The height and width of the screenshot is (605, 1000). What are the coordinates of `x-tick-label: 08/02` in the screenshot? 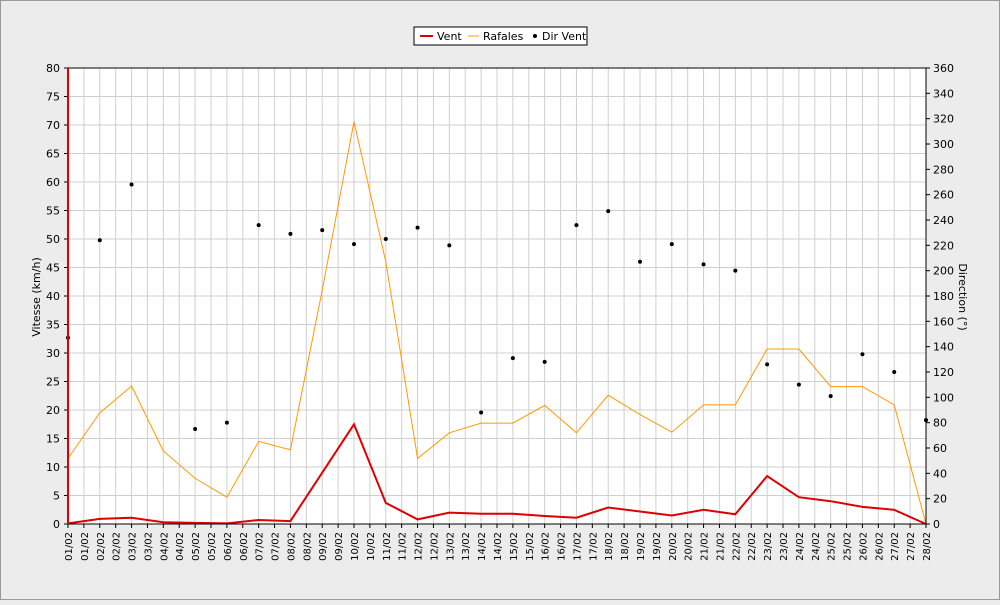 It's located at (291, 546).